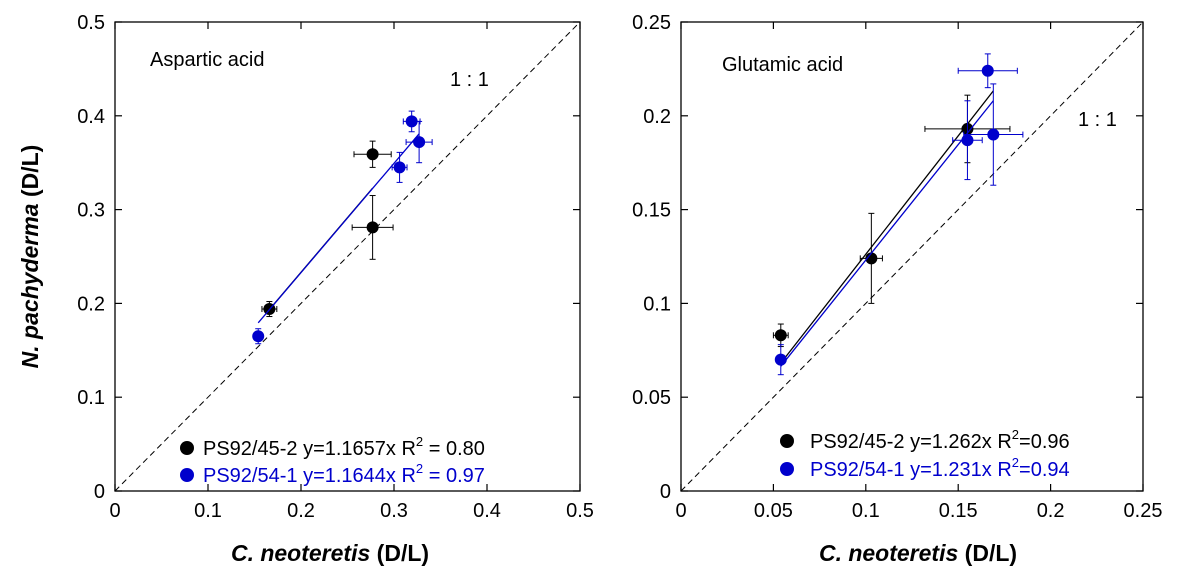 The image size is (1180, 571). I want to click on y-tick-label: 0.05, so click(651, 398).